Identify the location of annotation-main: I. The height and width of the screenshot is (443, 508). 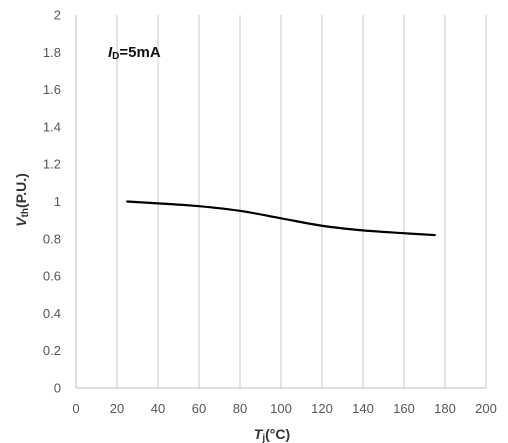
(110, 52).